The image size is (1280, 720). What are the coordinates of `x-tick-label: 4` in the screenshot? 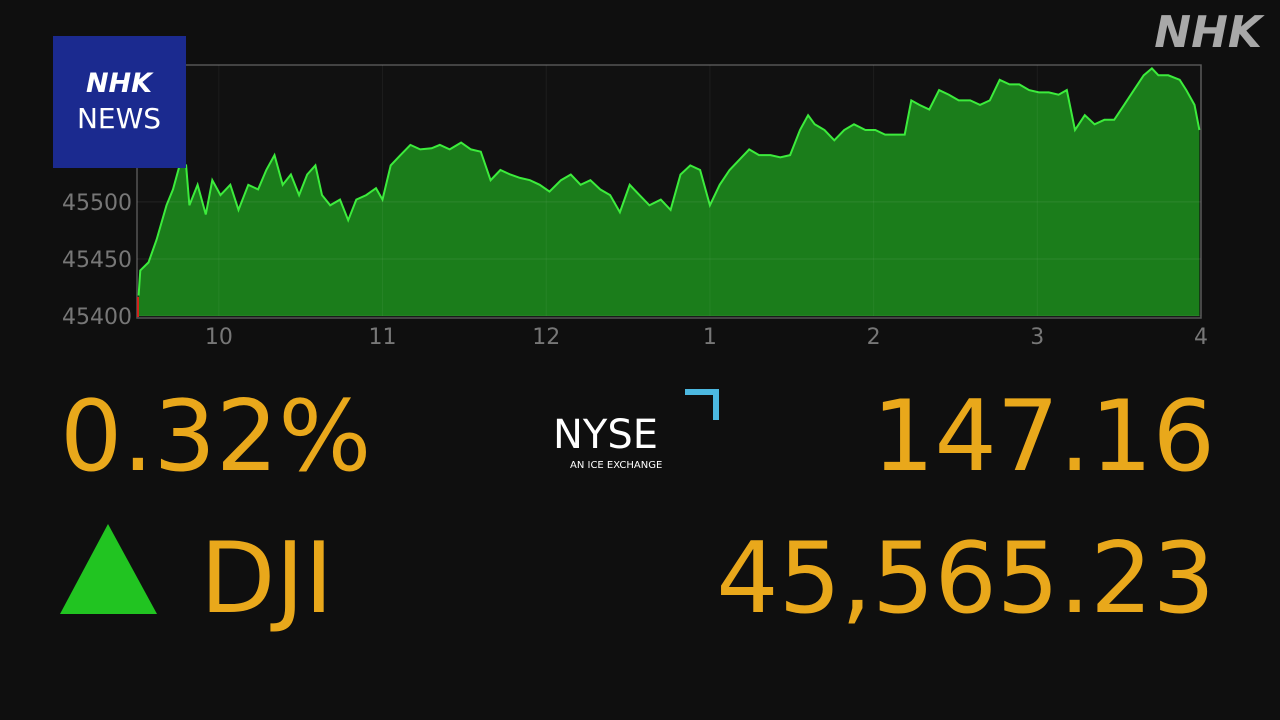 It's located at (1201, 337).